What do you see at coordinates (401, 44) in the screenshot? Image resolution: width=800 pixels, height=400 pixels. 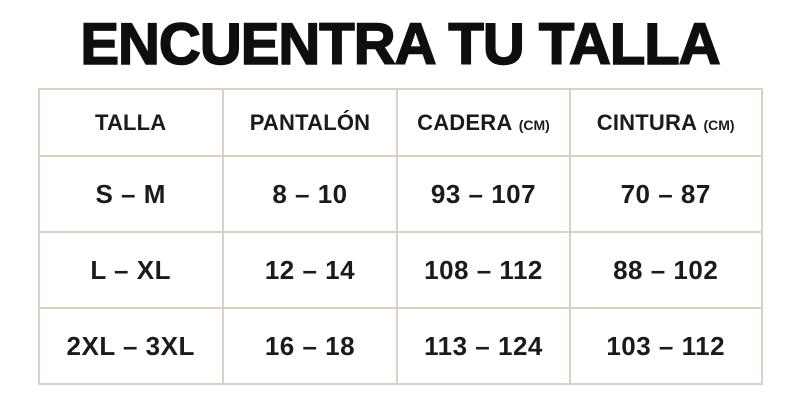 I see `page-title: ENCUENTRA TU TALLA` at bounding box center [401, 44].